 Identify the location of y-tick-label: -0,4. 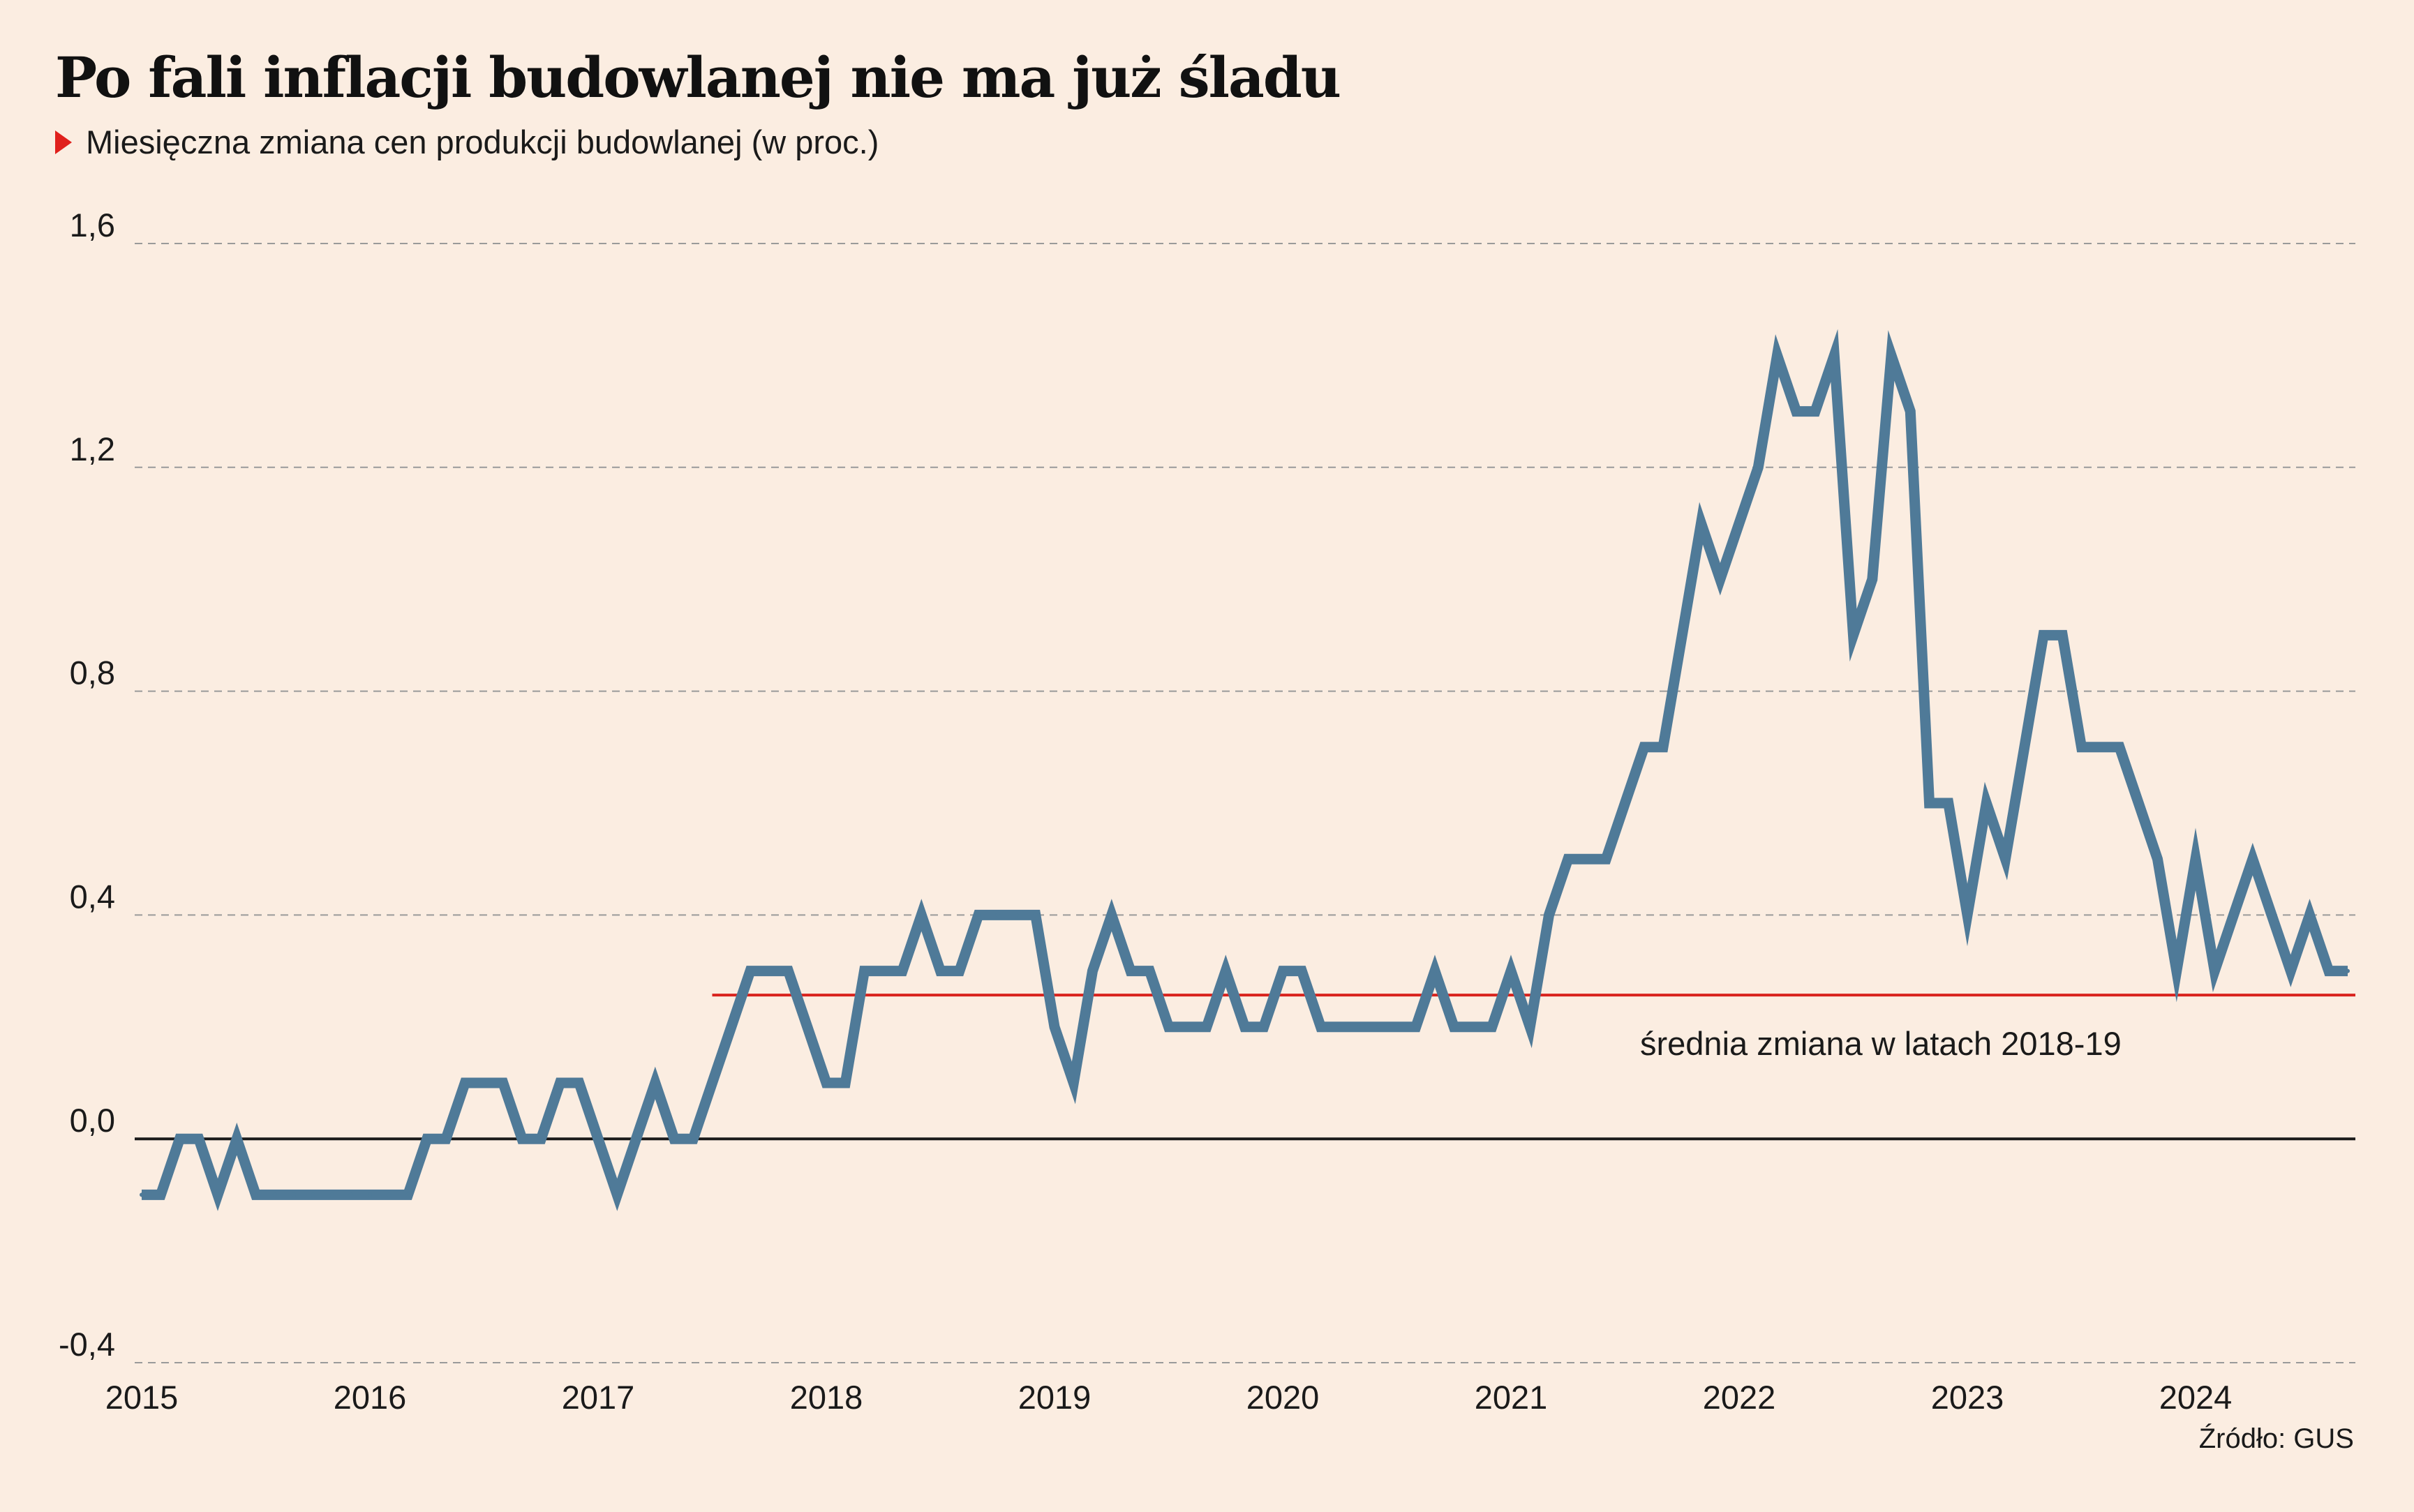
(87, 1344).